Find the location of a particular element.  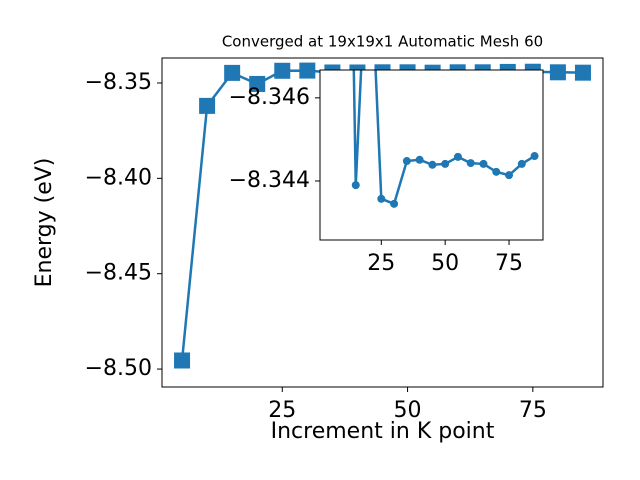

y-tick-label: −8.344 is located at coordinates (269, 180).